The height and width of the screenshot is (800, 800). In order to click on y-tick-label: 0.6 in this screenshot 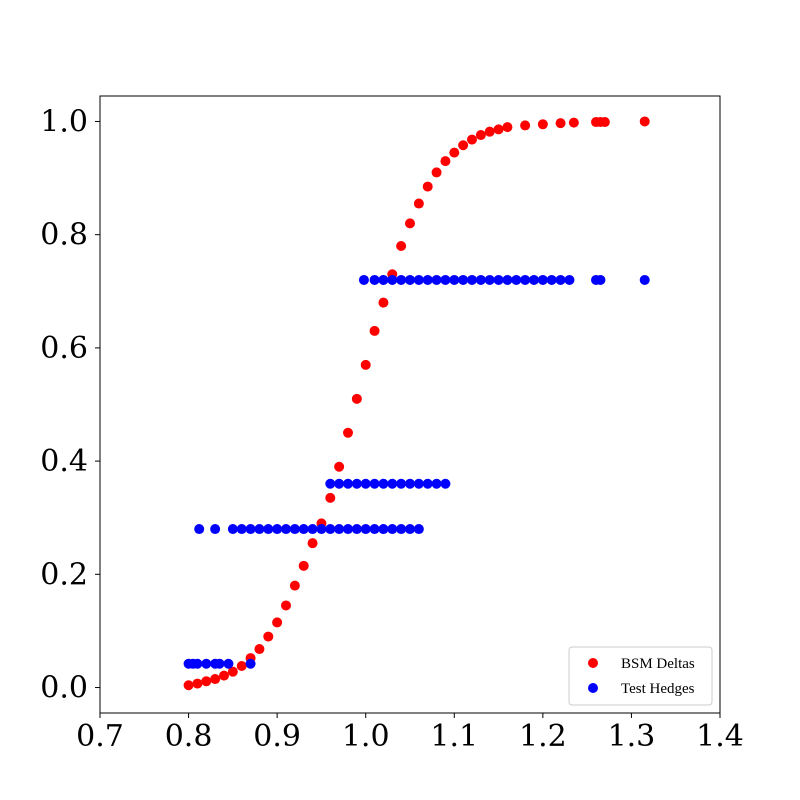, I will do `click(64, 348)`.